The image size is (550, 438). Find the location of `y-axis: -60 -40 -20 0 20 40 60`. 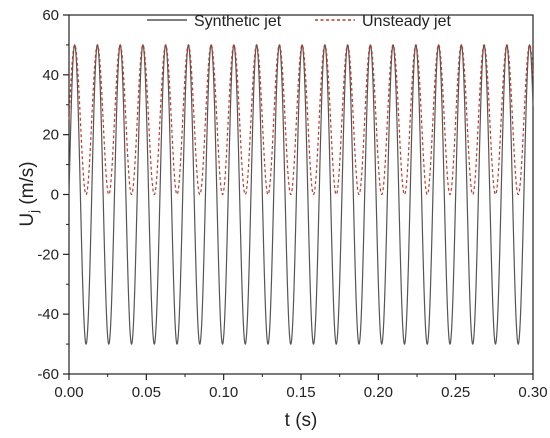

y-axis: -60 -40 -20 0 20 40 60 is located at coordinates (53, 195).